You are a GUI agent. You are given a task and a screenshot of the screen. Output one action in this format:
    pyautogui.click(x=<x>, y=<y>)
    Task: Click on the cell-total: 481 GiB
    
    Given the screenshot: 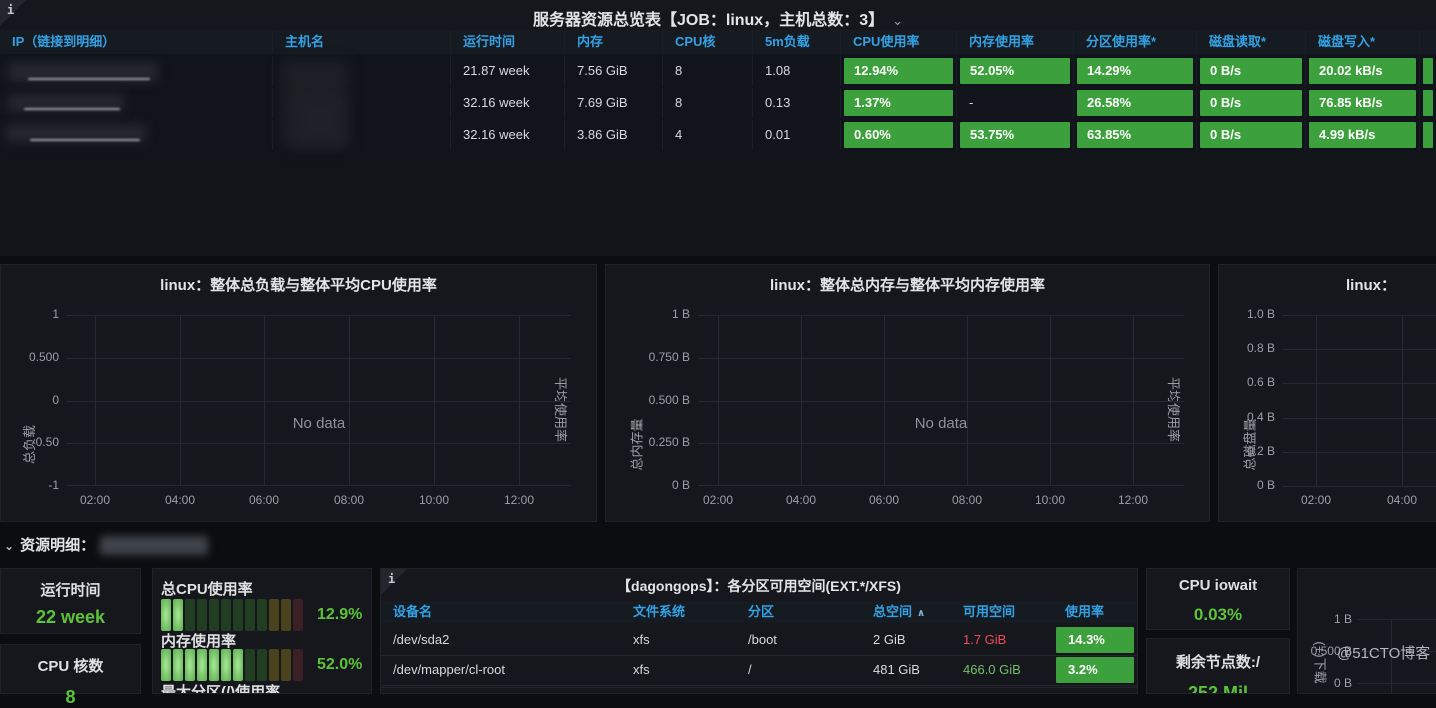 What is the action you would take?
    pyautogui.click(x=896, y=669)
    